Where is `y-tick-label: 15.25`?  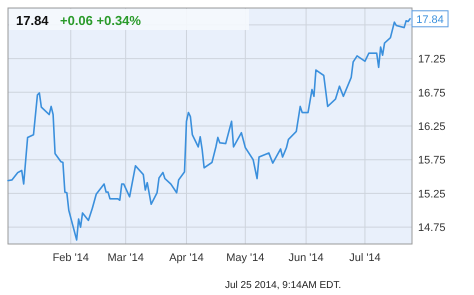
y-tick-label: 15.25 is located at coordinates (432, 194).